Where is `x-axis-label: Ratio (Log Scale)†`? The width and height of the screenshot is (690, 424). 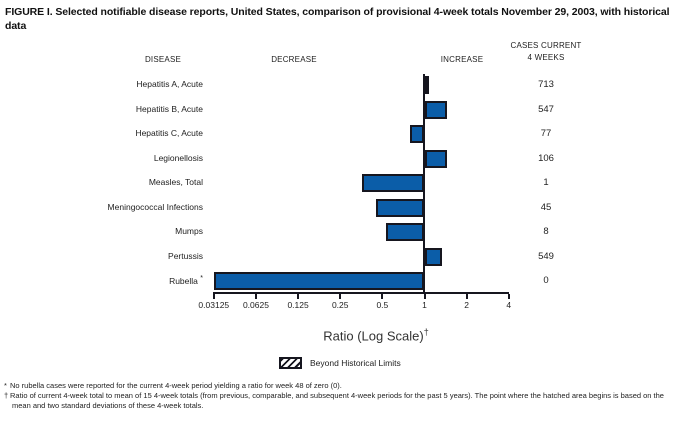
x-axis-label: Ratio (Log Scale)† is located at coordinates (376, 335).